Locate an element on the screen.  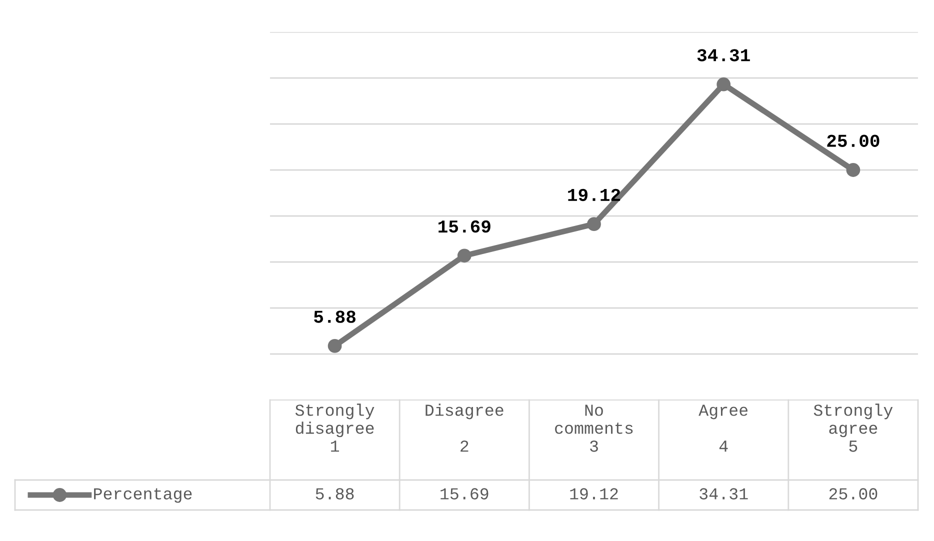
data-label: 15.69 is located at coordinates (464, 494).